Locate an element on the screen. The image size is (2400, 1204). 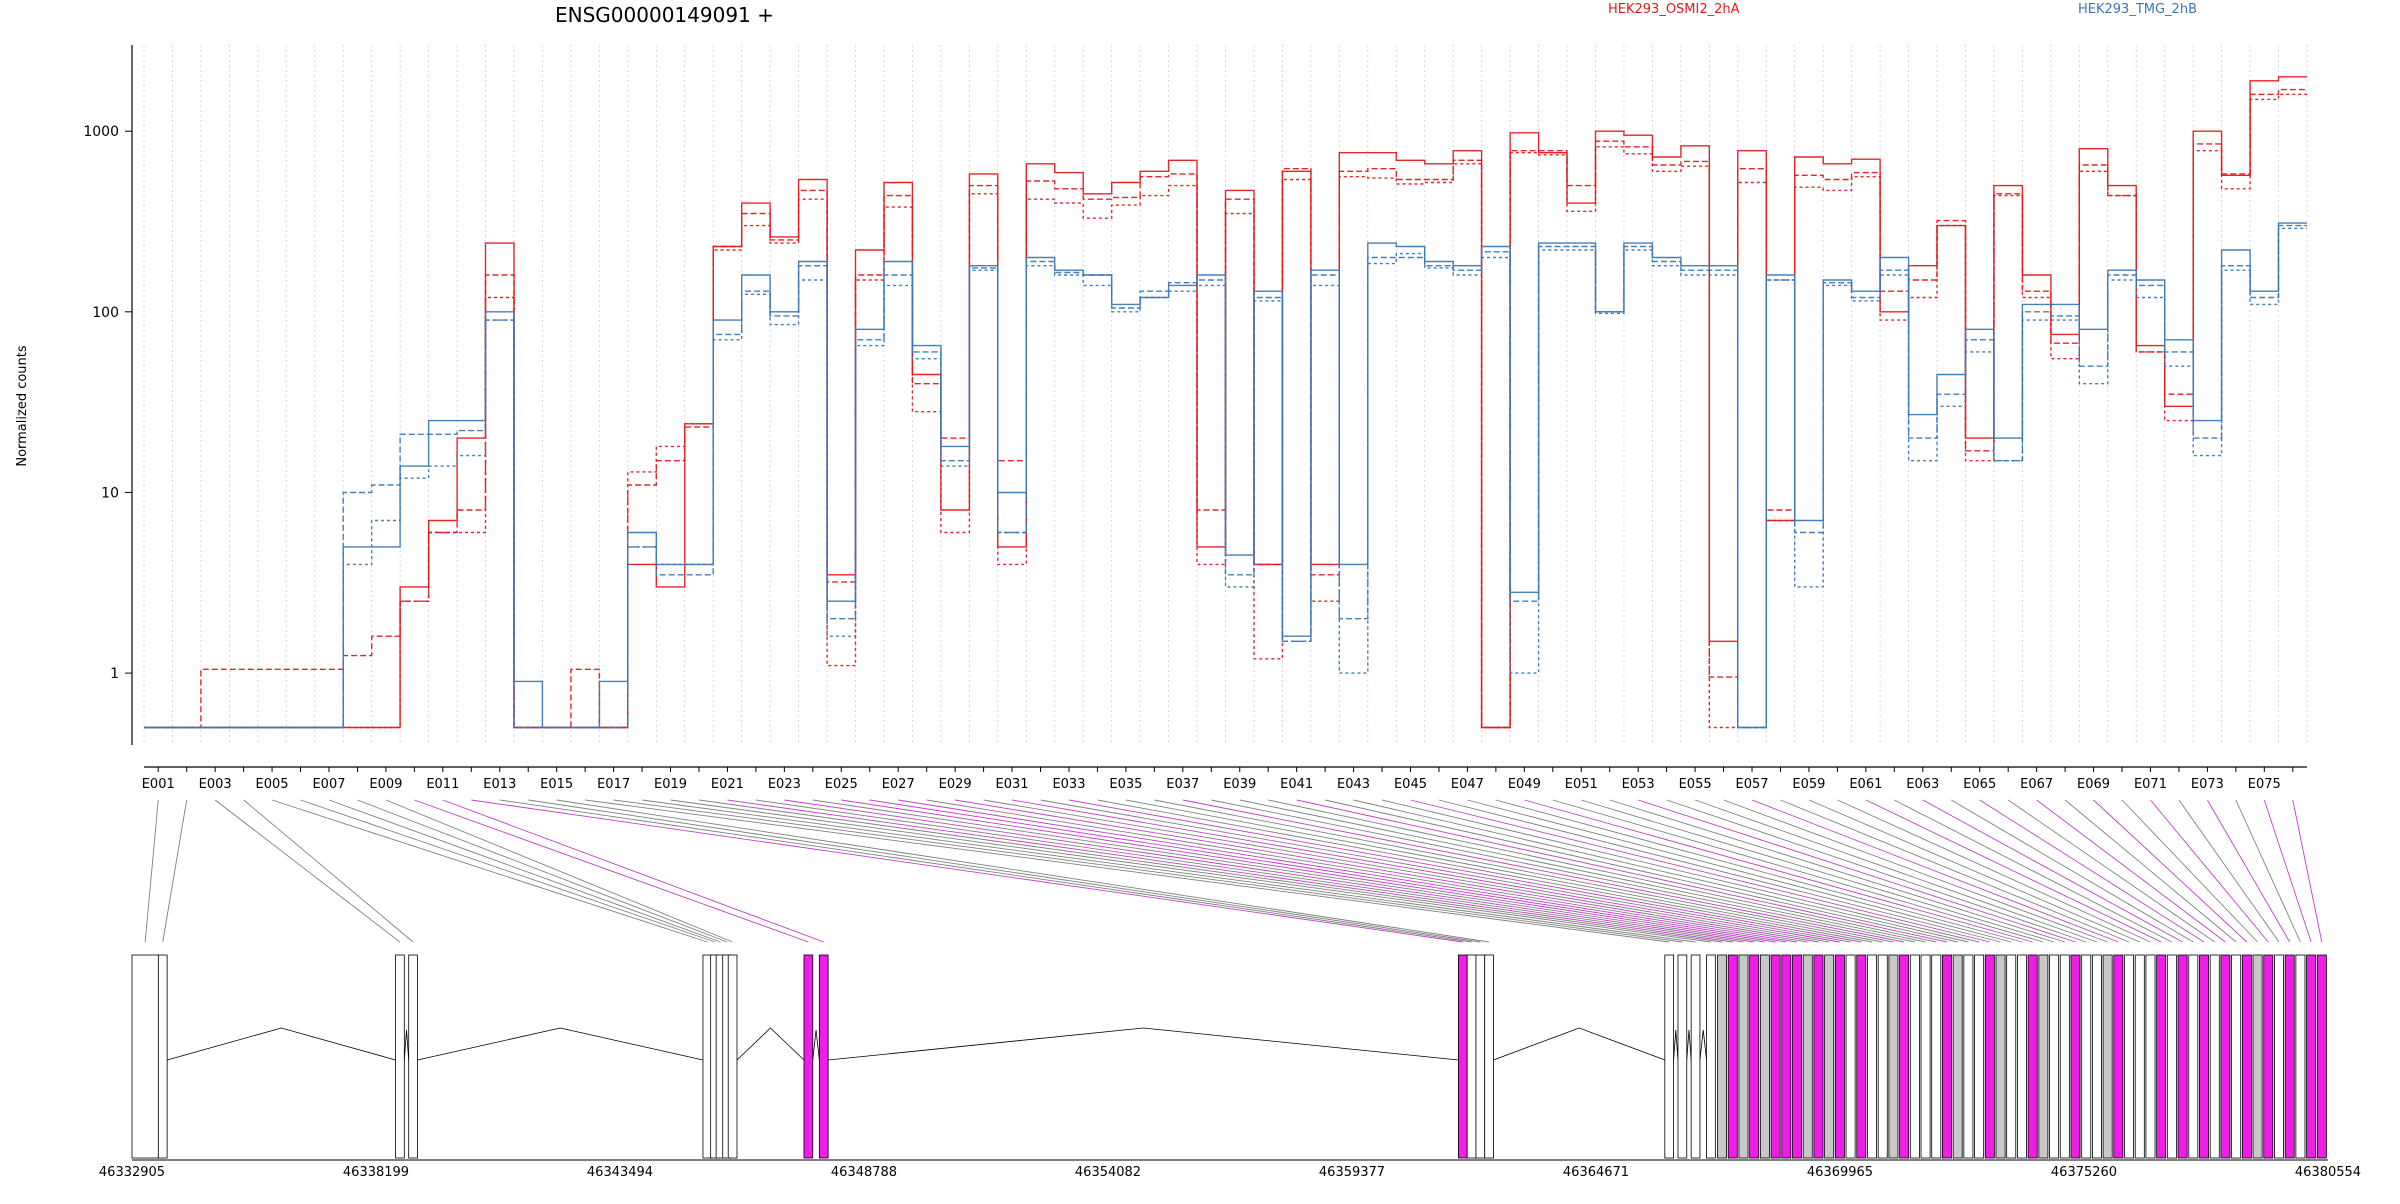
genomic-tick-label: 46343494 is located at coordinates (620, 1172).